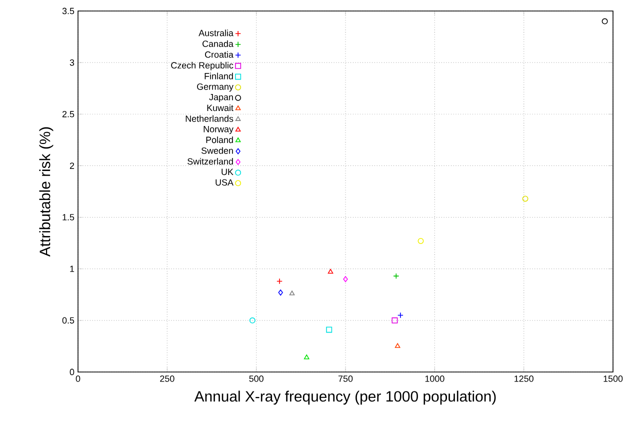  Describe the element at coordinates (210, 161) in the screenshot. I see `legend-label: Switzerland` at that location.